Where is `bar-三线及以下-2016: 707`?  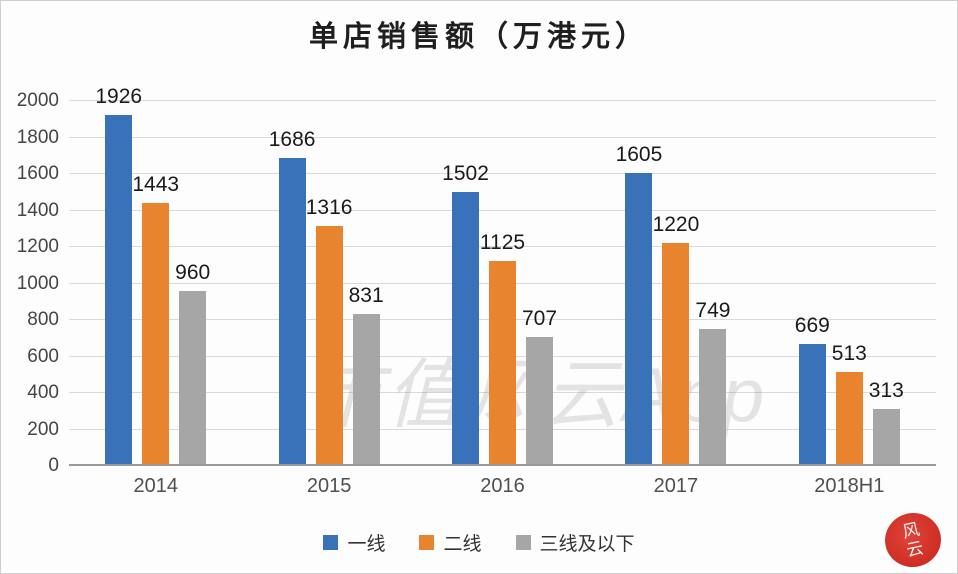
bar-三线及以下-2016: 707 is located at coordinates (539, 386).